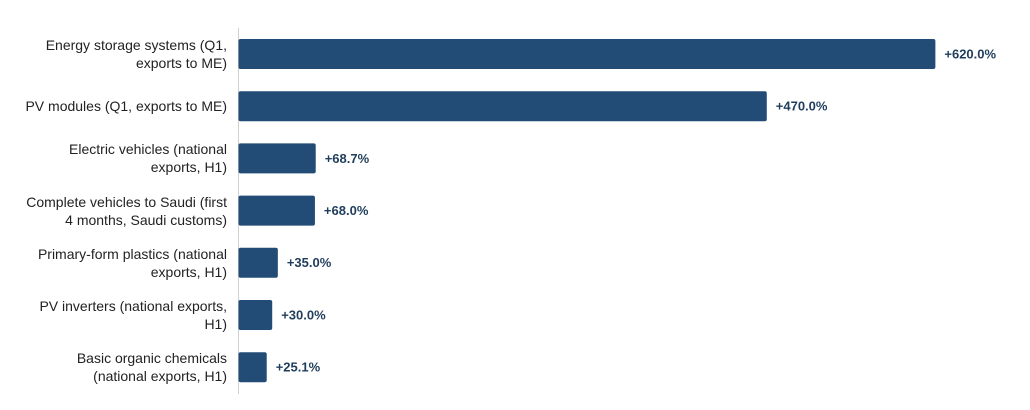 This screenshot has width=1030, height=410. What do you see at coordinates (126, 106) in the screenshot?
I see `y-tick-label: PV modules (Q1, exports to ME)` at bounding box center [126, 106].